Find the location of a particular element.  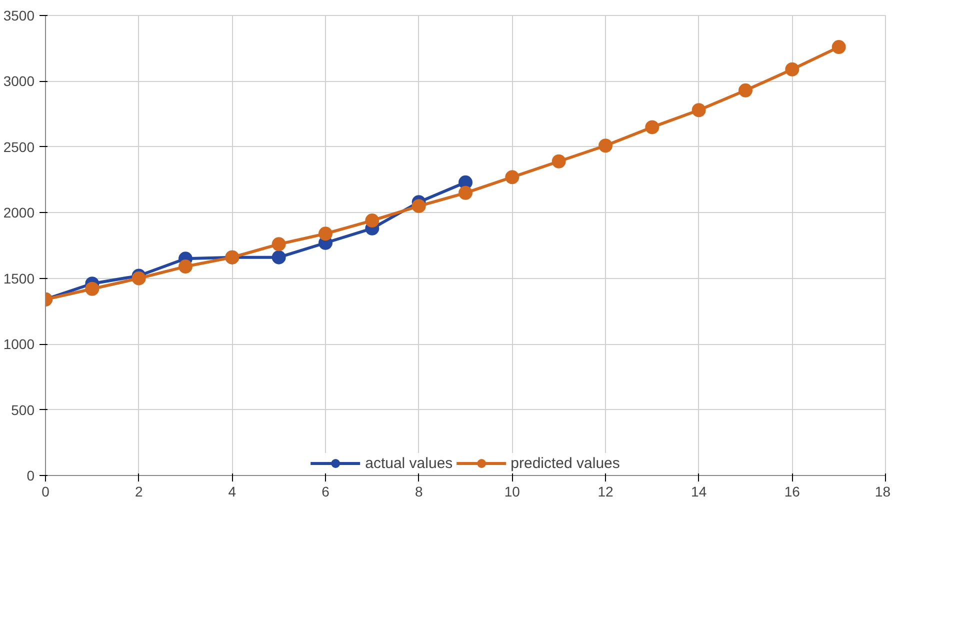

x-tick-label: 10 is located at coordinates (512, 492).